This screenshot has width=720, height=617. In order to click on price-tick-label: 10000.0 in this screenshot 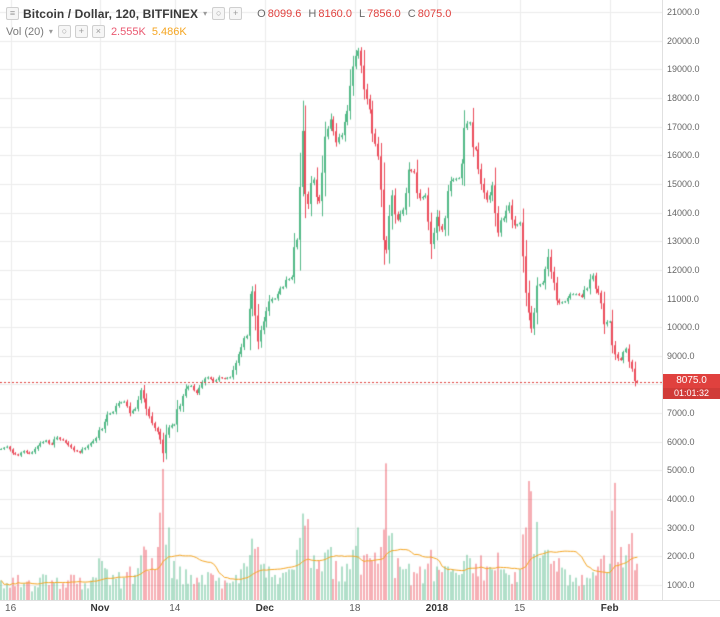, I will do `click(683, 327)`.